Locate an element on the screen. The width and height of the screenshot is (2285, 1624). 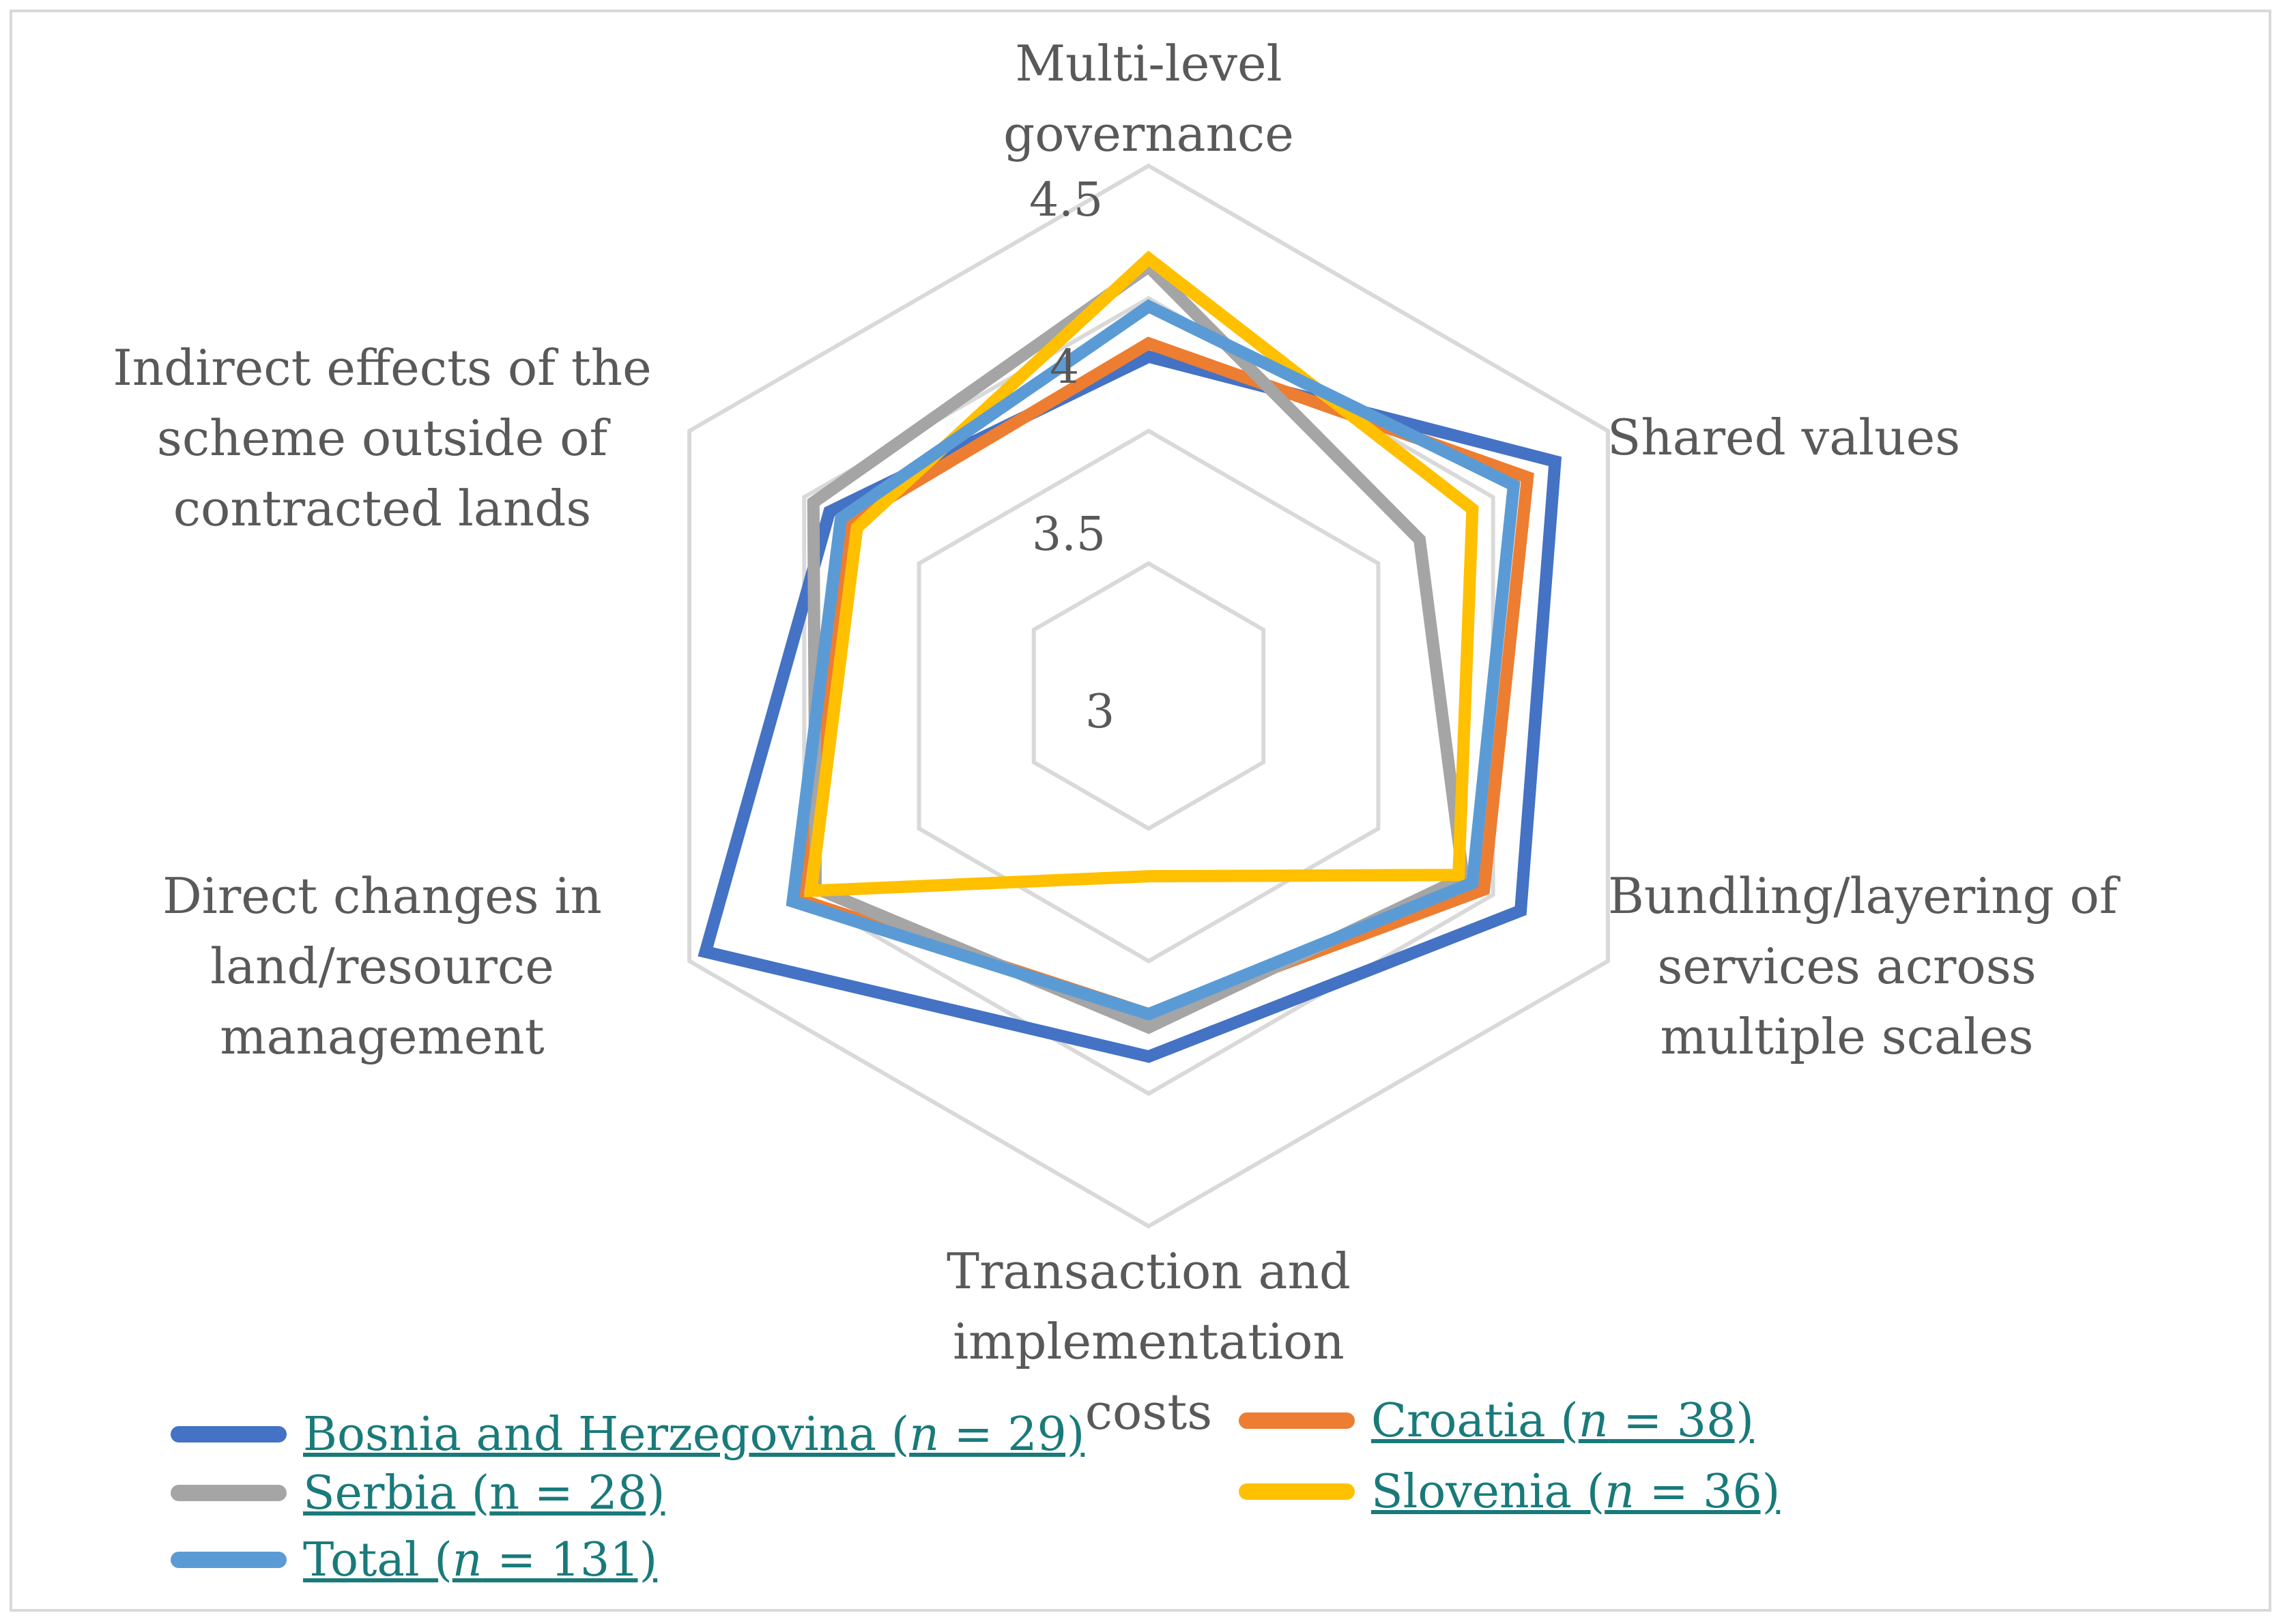
axis-label-line: implementation is located at coordinates (1149, 1341).